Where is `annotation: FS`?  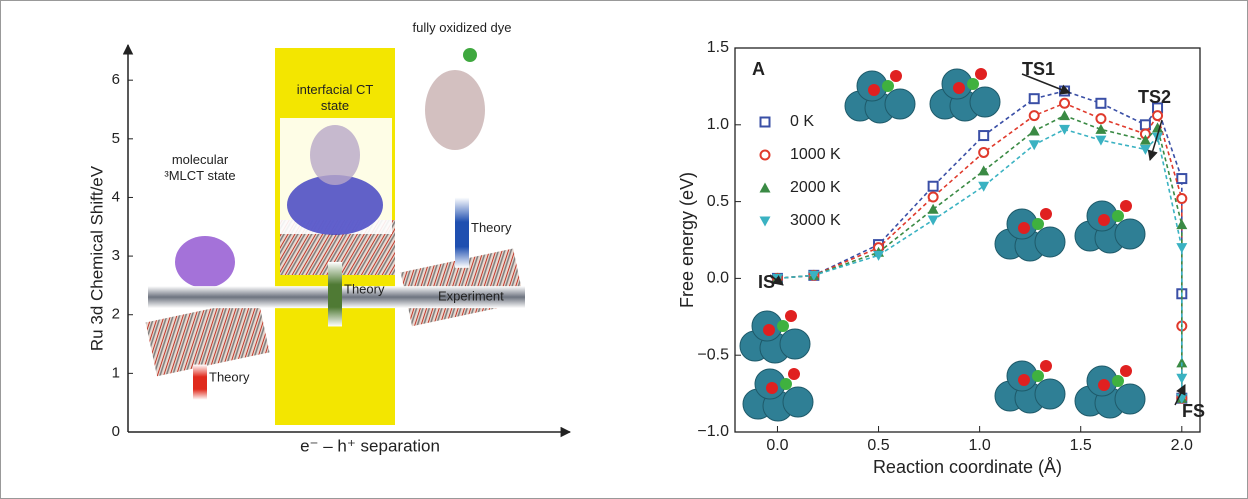
annotation: FS is located at coordinates (1193, 411).